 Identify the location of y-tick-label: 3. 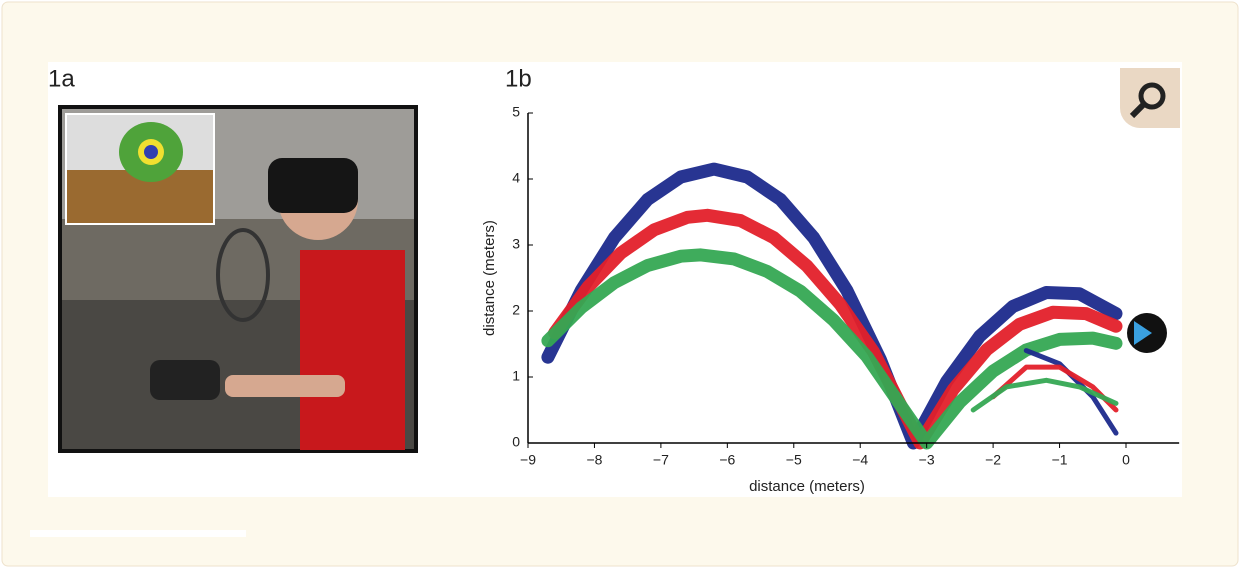
(516, 244).